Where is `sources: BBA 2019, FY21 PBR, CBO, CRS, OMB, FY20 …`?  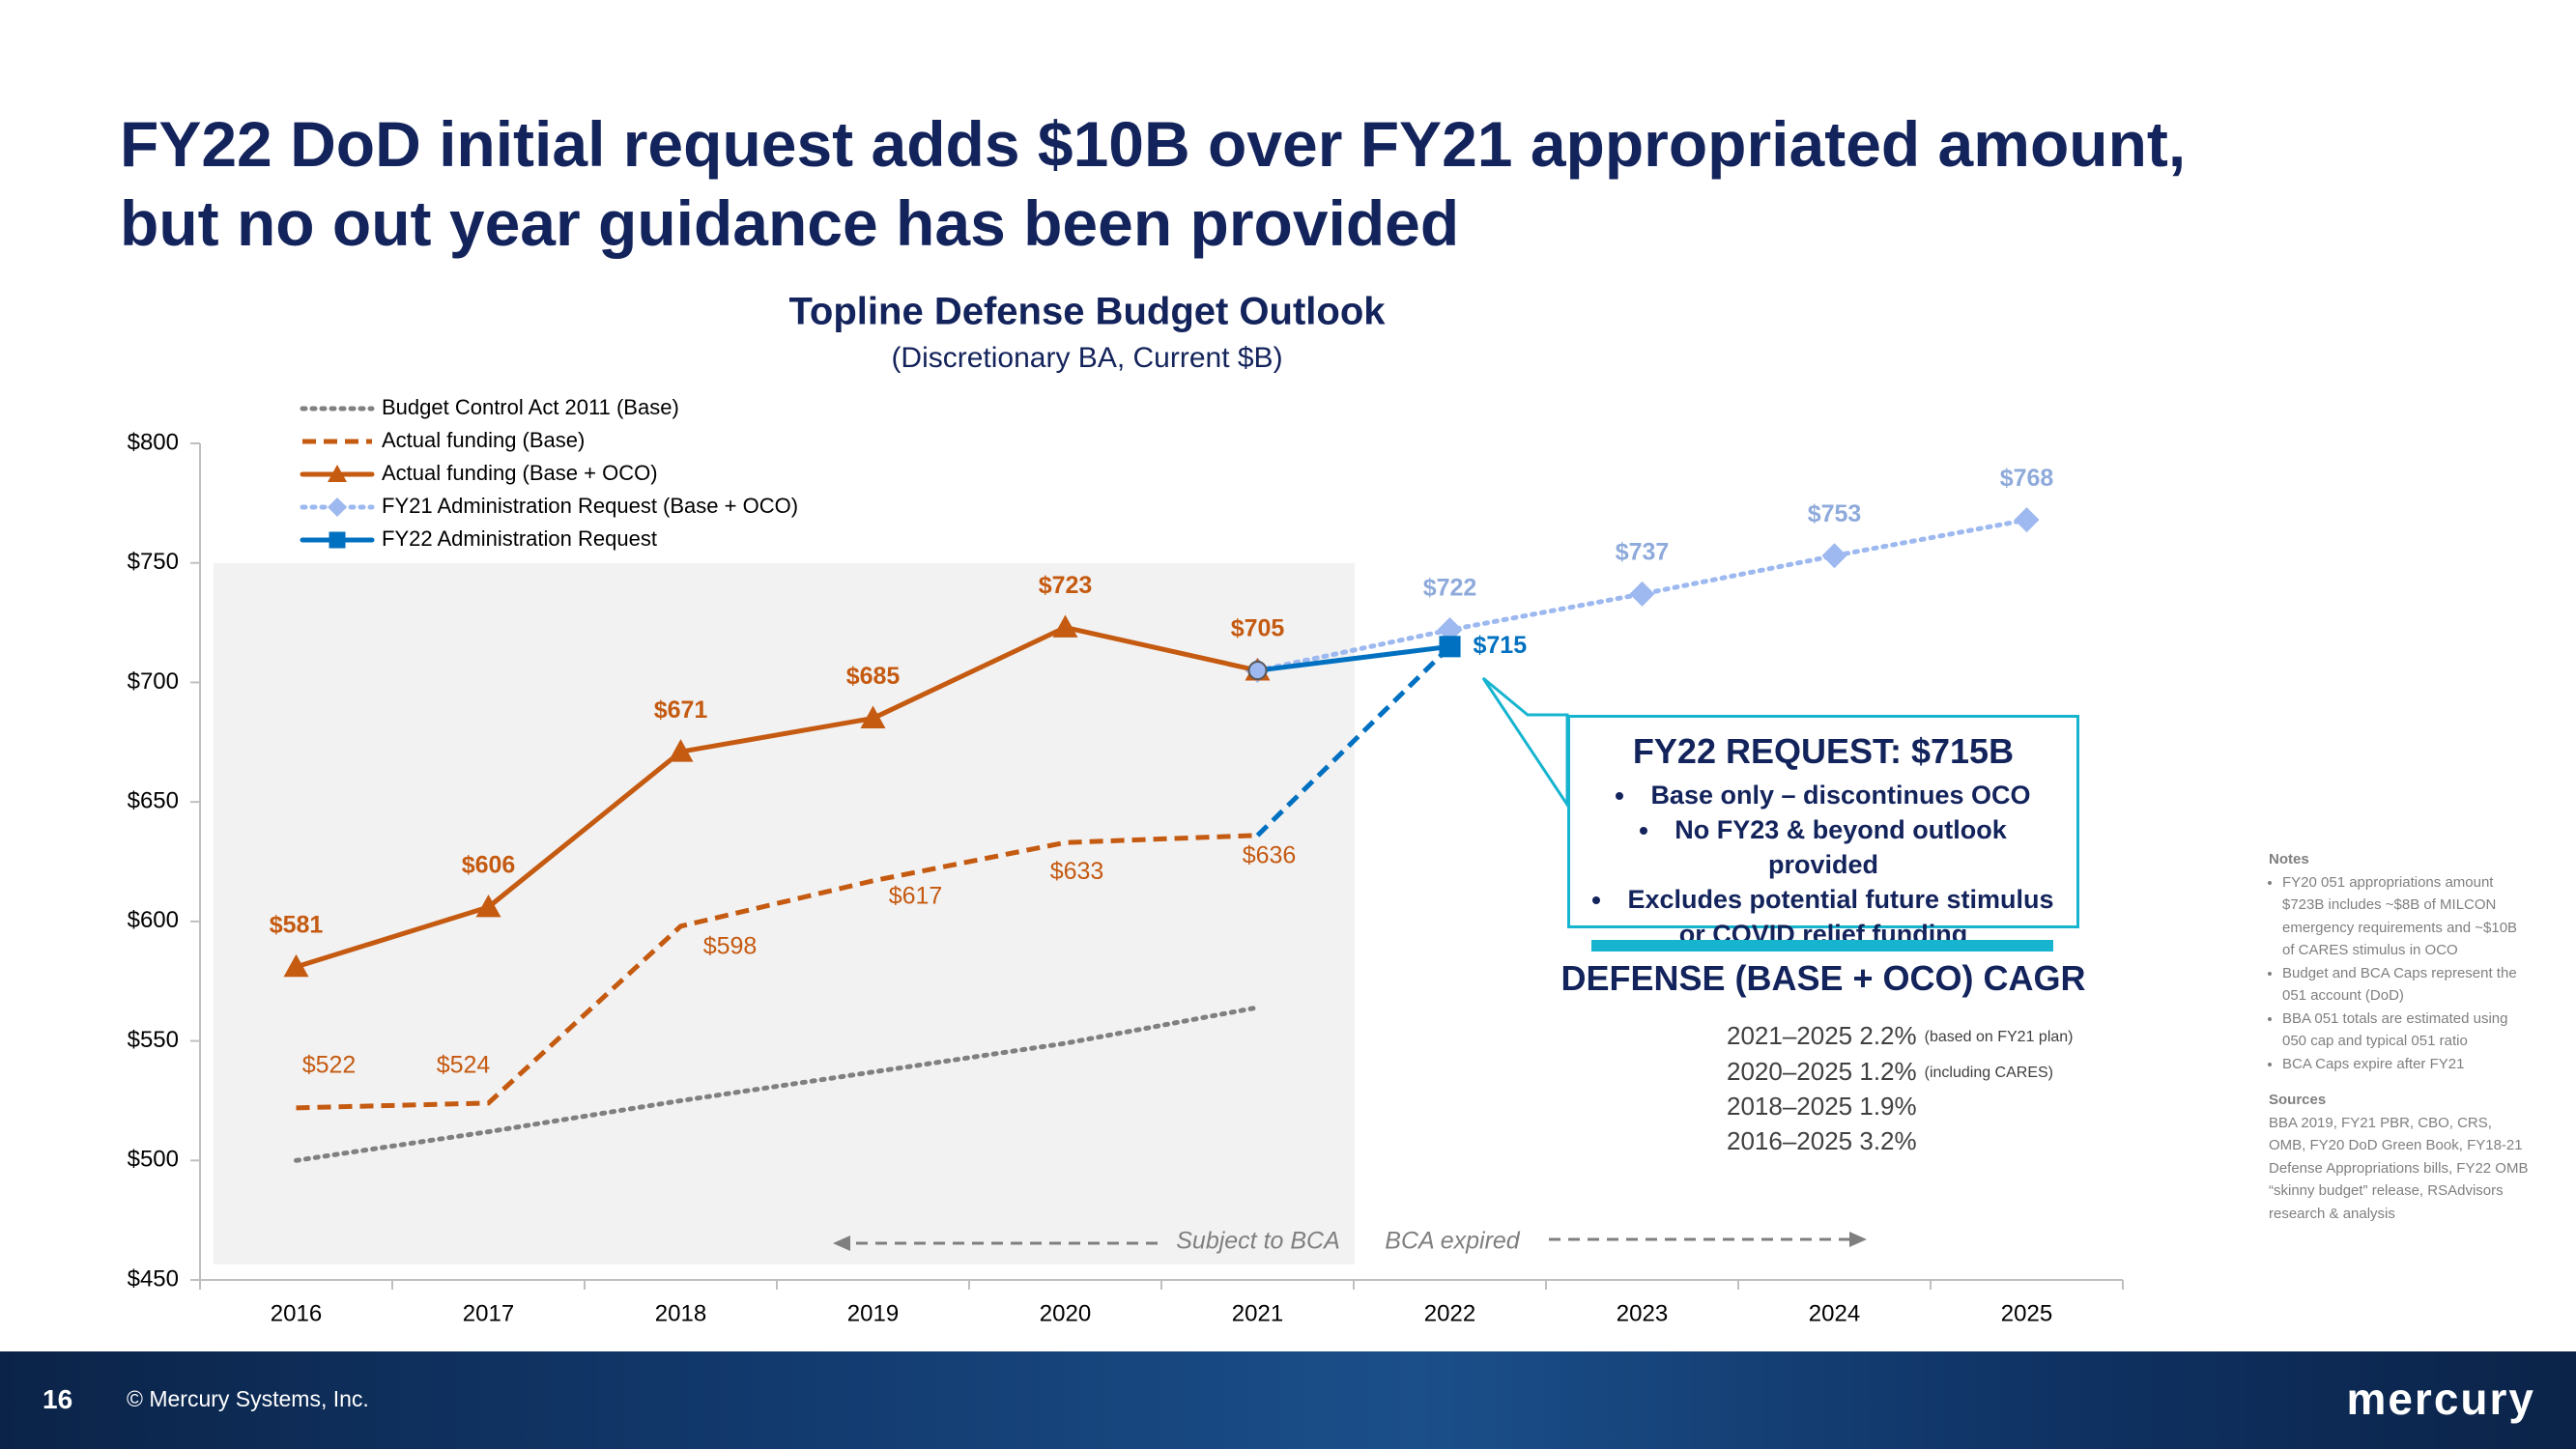
sources: BBA 2019, FY21 PBR, CBO, CRS, OMB, FY20 … is located at coordinates (2399, 1168).